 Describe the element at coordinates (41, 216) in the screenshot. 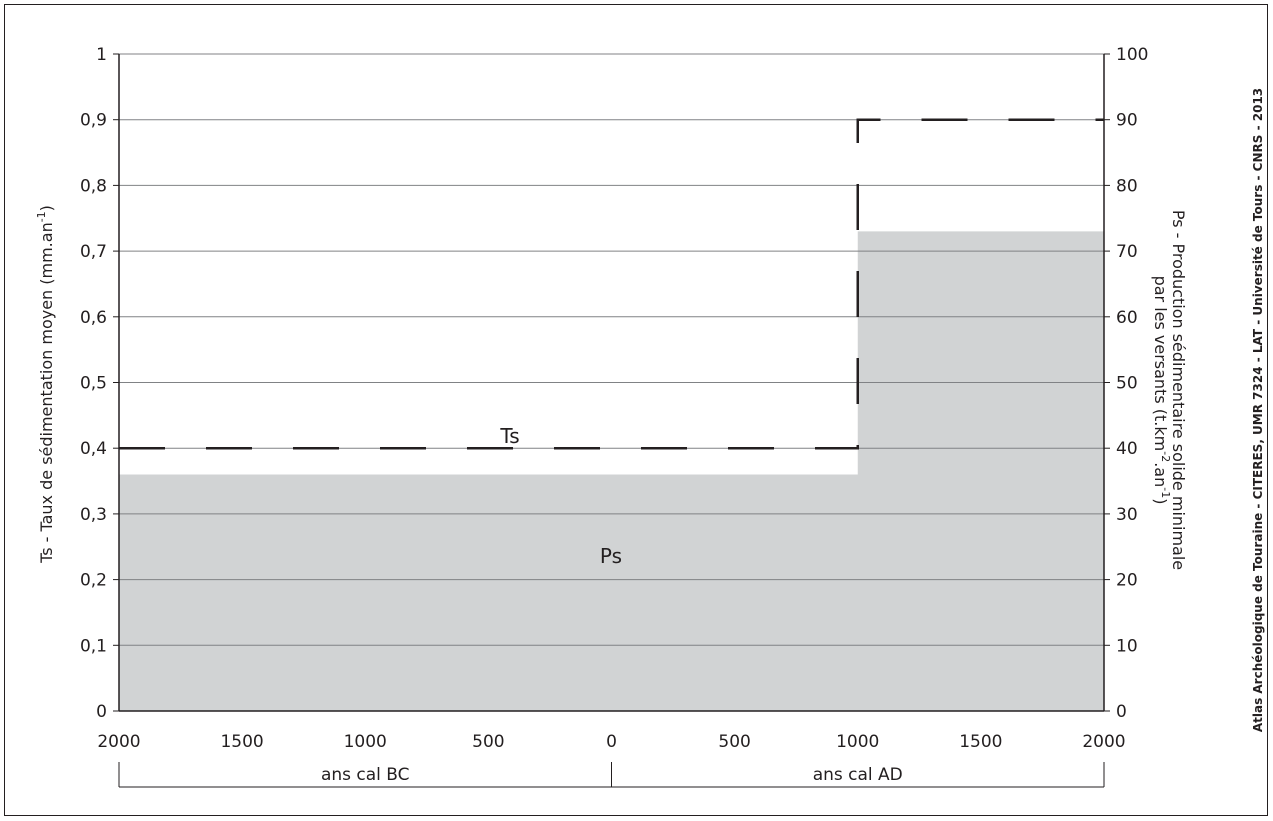

I see `y-left-title-sup: -1` at that location.